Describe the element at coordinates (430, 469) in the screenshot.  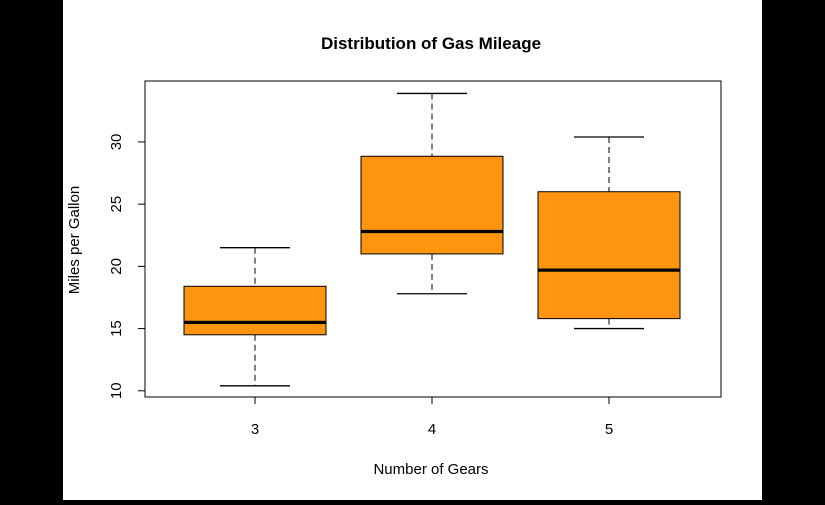
I see `x-axis-title: Number of Gears` at that location.